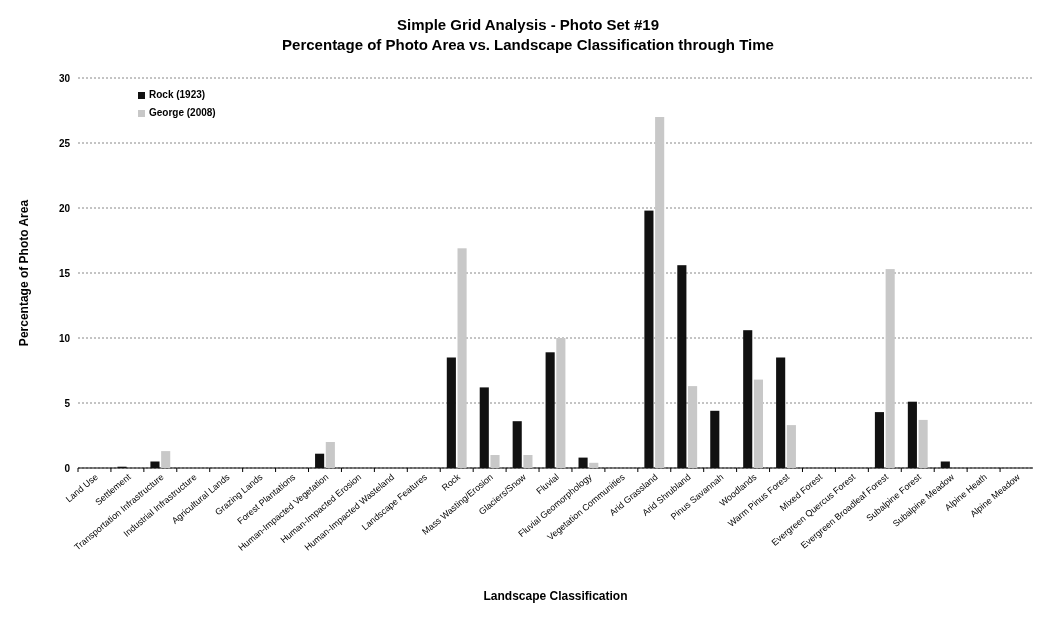 Image resolution: width=1057 pixels, height=617 pixels. I want to click on chart-title: Simple Grid Analysis - Photo Set #19, so click(528, 24).